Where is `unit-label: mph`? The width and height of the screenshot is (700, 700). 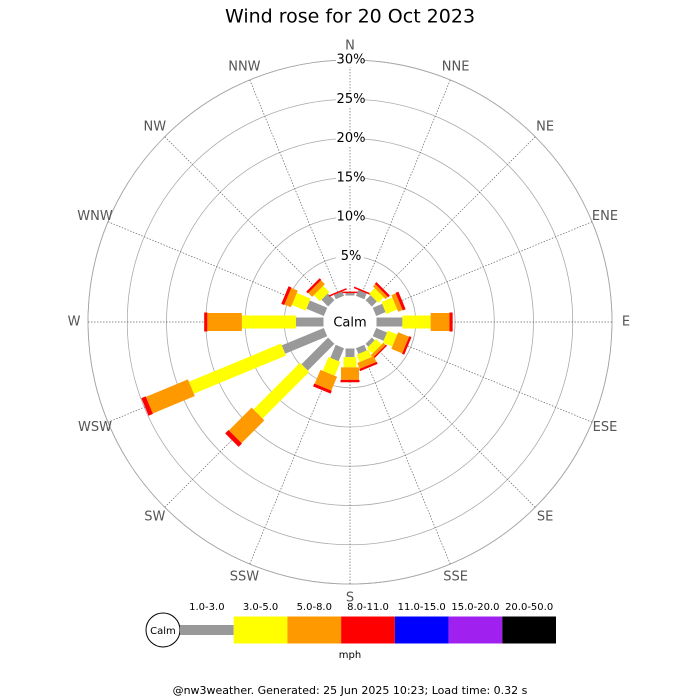 unit-label: mph is located at coordinates (350, 655).